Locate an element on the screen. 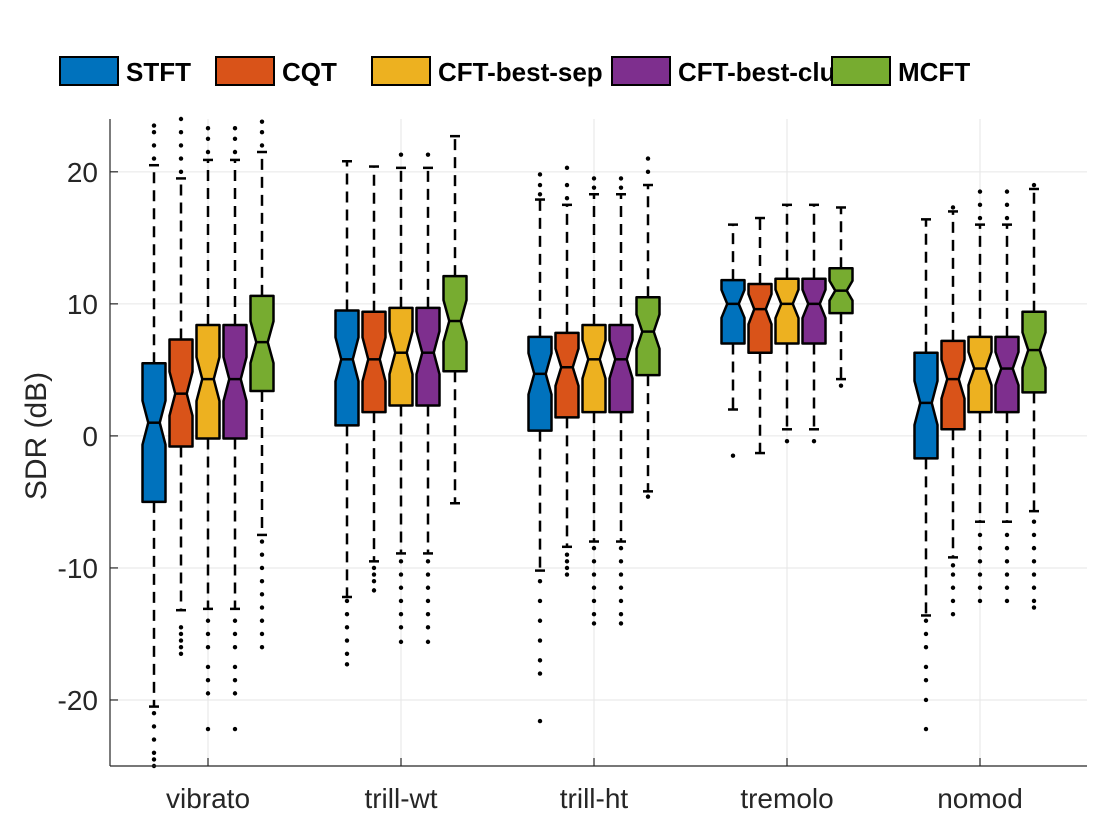 This screenshot has width=1120, height=840. box-cft-best-sep-vibrato is located at coordinates (208, 429).